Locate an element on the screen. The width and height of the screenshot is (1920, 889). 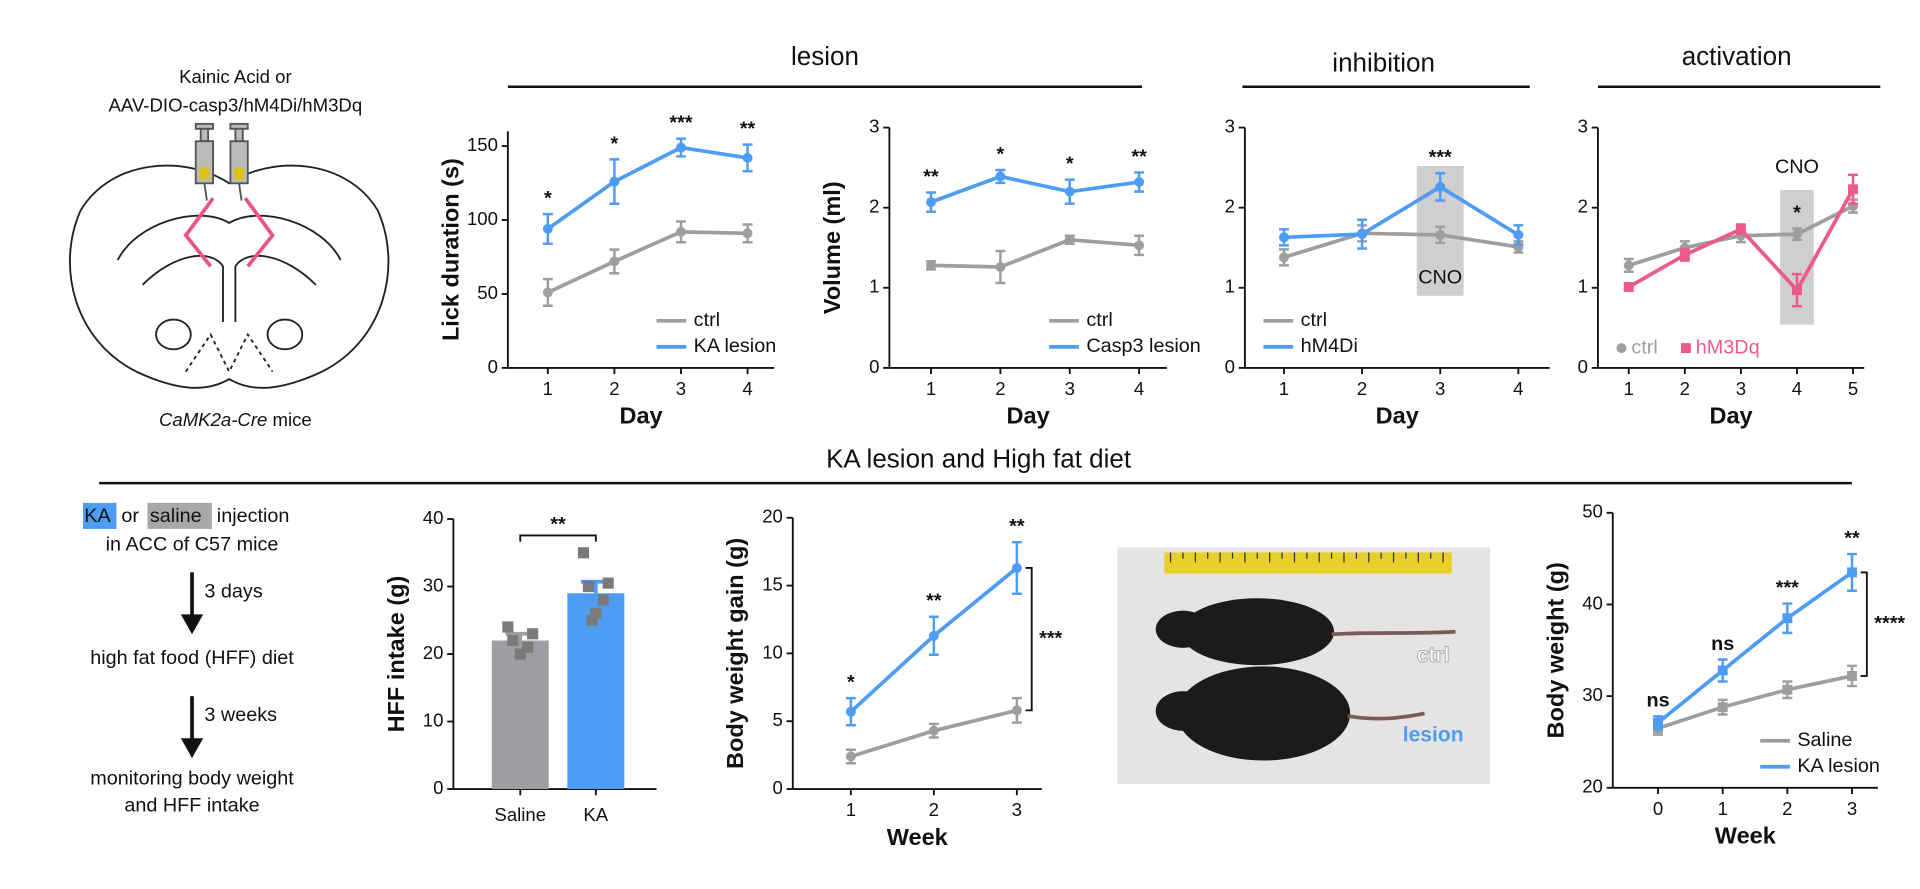
bracket is located at coordinates (1029, 639).